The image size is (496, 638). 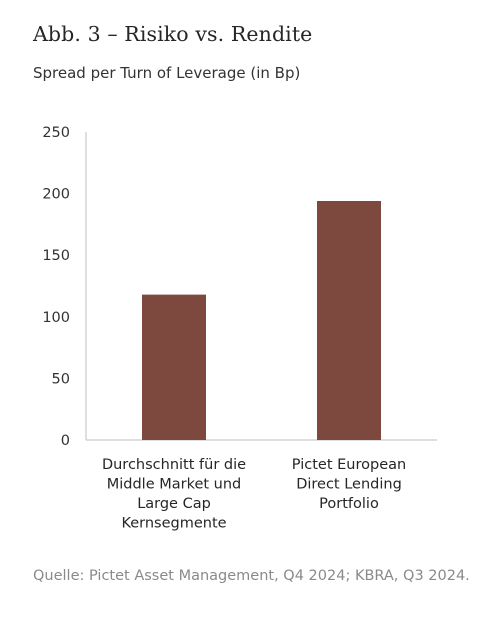 I want to click on y-tick-label: 200, so click(x=56, y=195).